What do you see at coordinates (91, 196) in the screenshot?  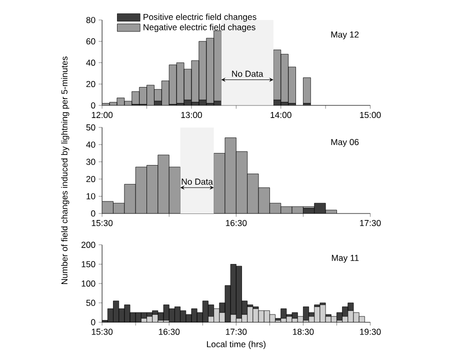 I see `y-tick-label: 10` at bounding box center [91, 196].